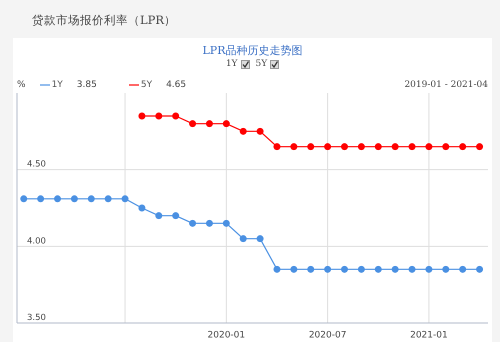 This screenshot has width=500, height=342. What do you see at coordinates (446, 85) in the screenshot?
I see `text: 2019-01 - 2021-04` at bounding box center [446, 85].